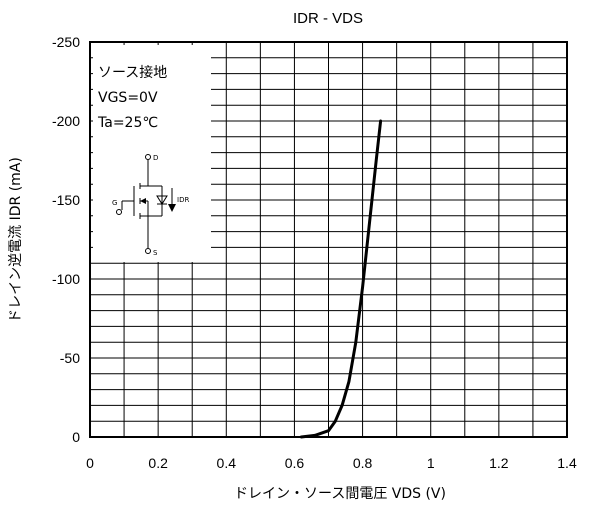 The height and width of the screenshot is (510, 590). What do you see at coordinates (363, 463) in the screenshot?
I see `x-tick-label: 0.8` at bounding box center [363, 463].